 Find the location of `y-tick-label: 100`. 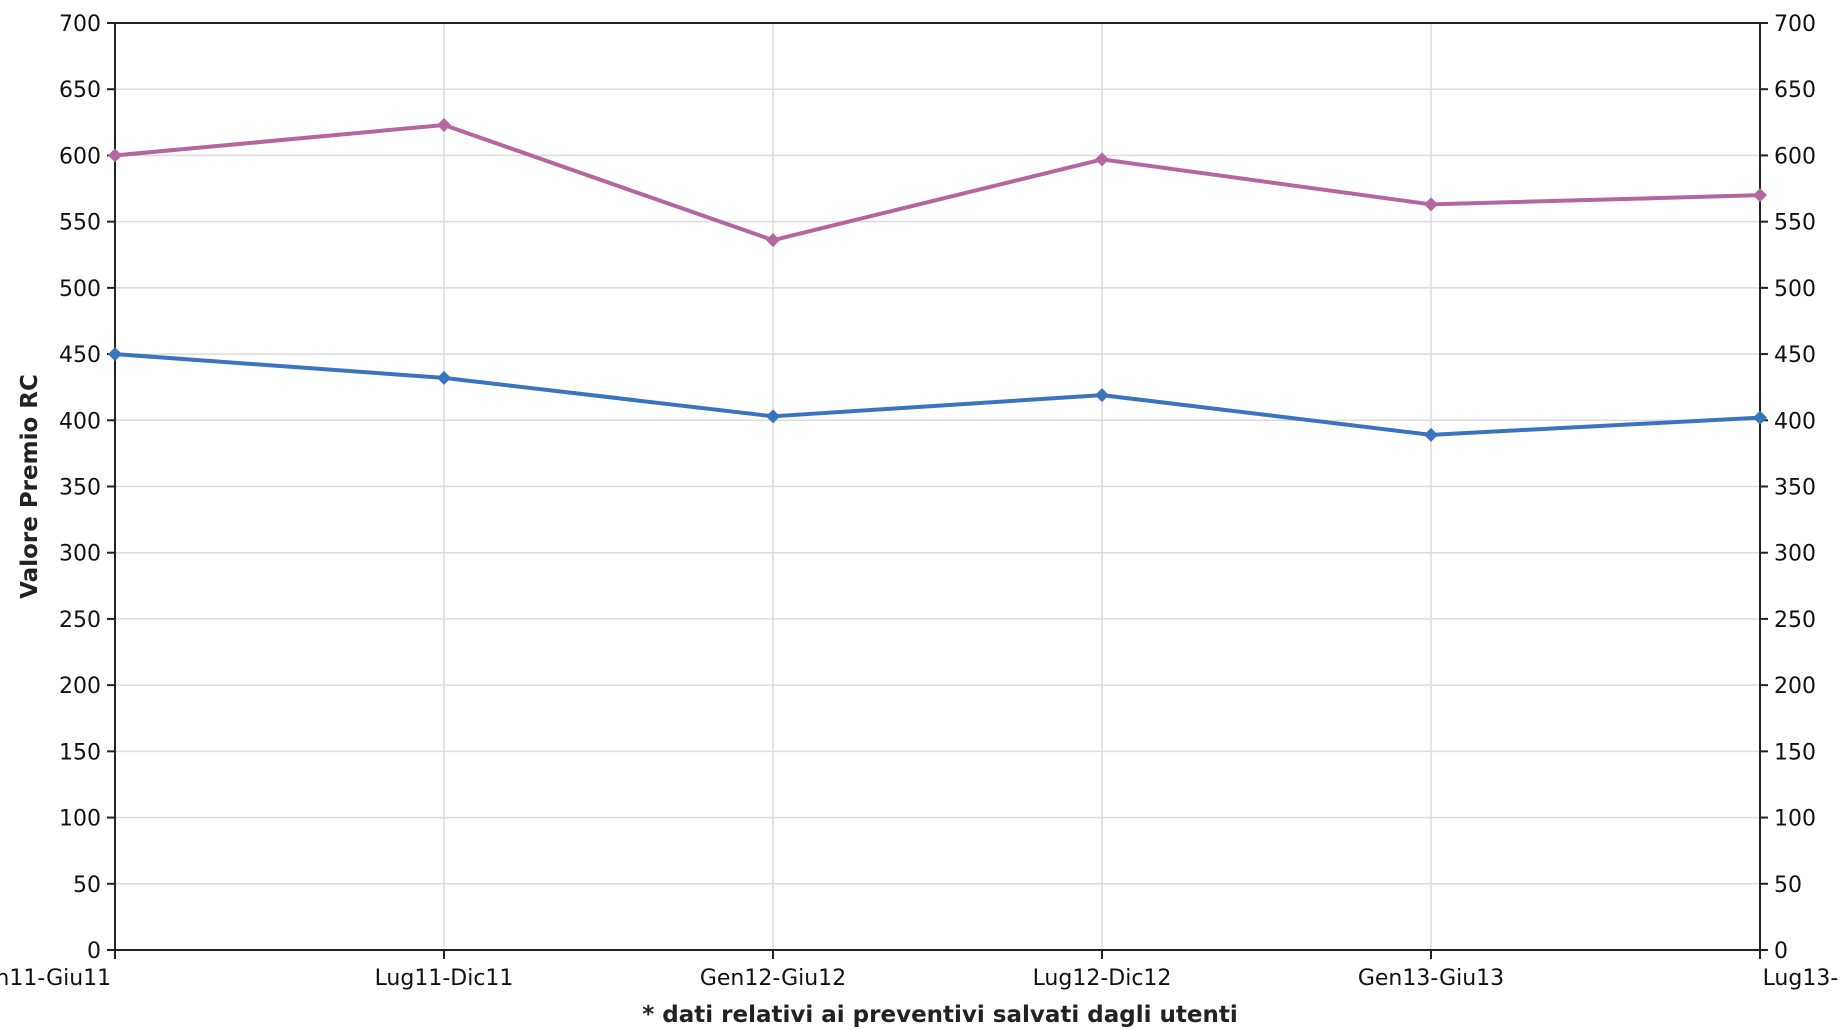

y-tick-label: 100 is located at coordinates (80, 819).